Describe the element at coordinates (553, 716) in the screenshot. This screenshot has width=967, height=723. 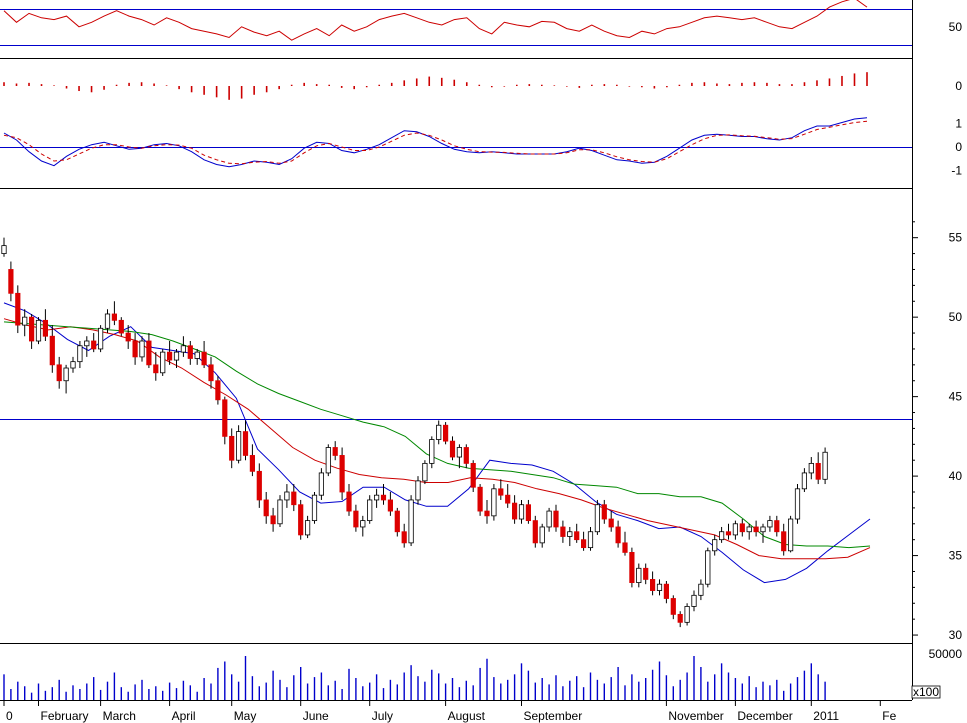
I see `month-label: September` at that location.